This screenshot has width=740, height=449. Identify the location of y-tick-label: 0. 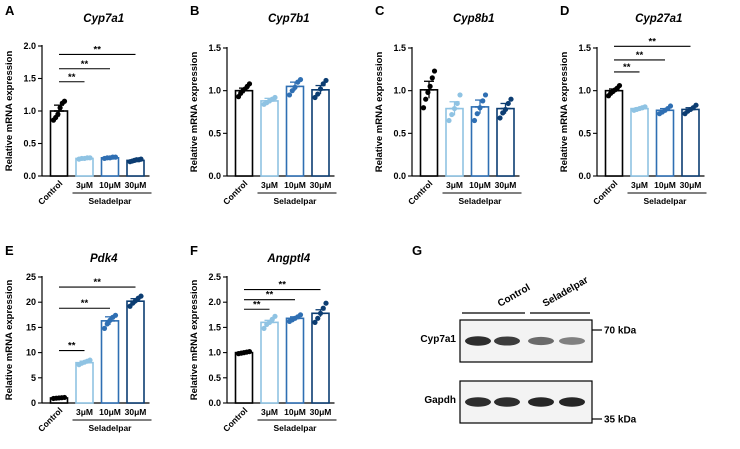
(33, 403).